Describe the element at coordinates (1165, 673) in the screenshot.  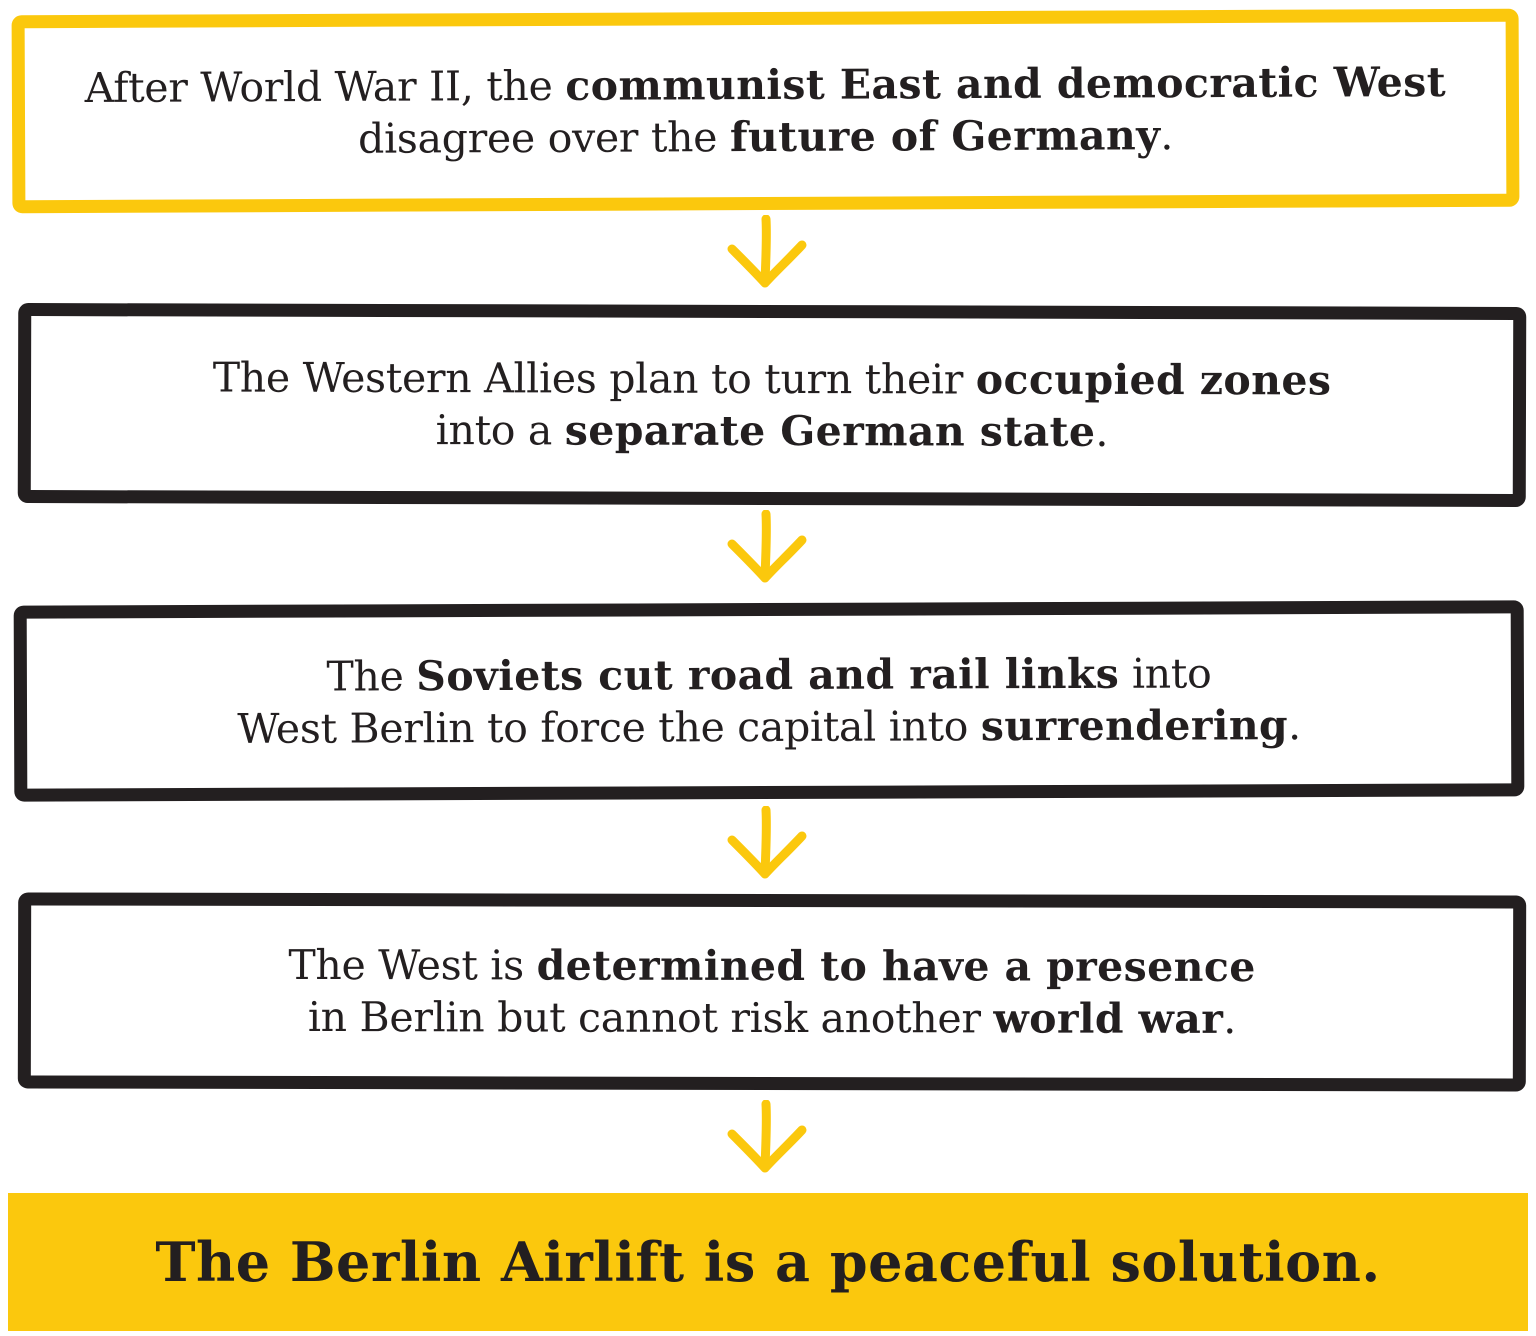
I see `body-text: into` at that location.